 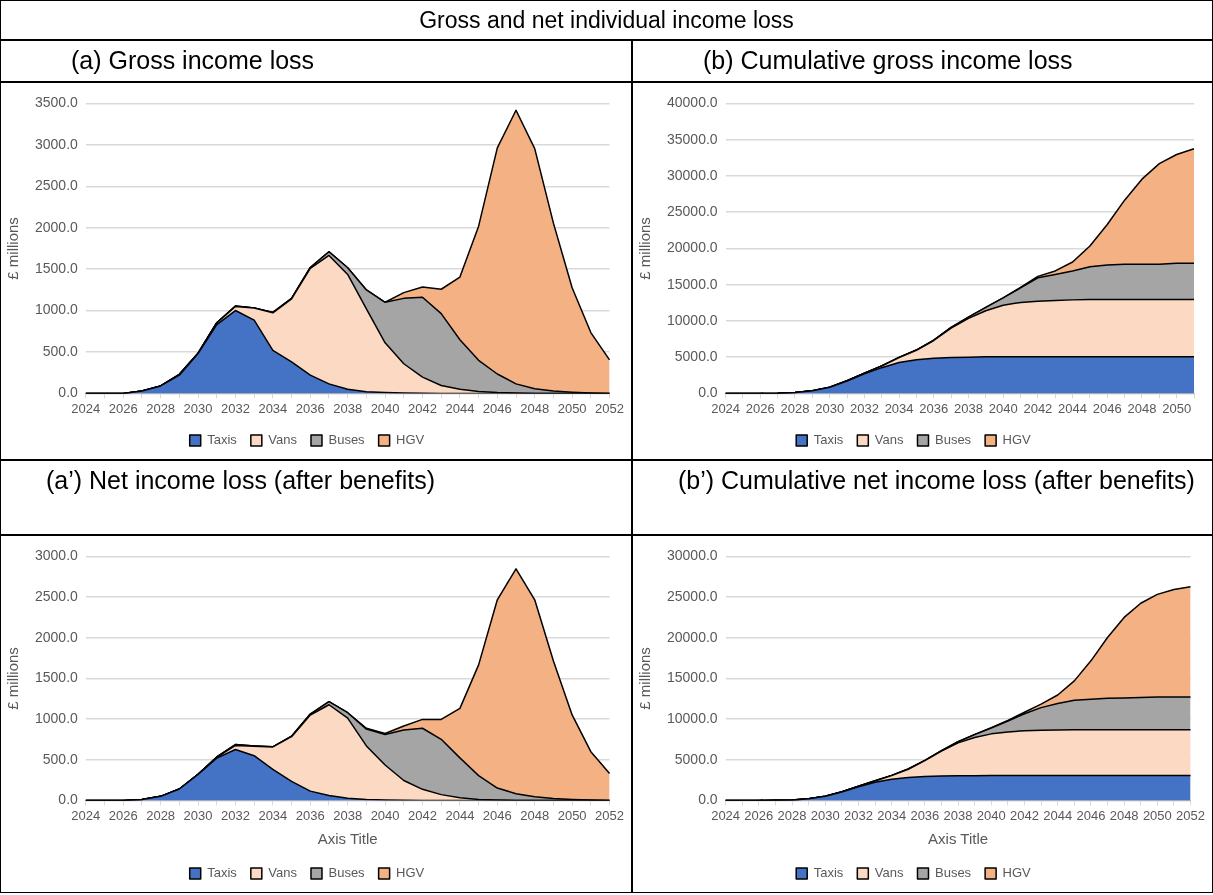 What do you see at coordinates (692, 138) in the screenshot?
I see `y-tick-label: 35000.0` at bounding box center [692, 138].